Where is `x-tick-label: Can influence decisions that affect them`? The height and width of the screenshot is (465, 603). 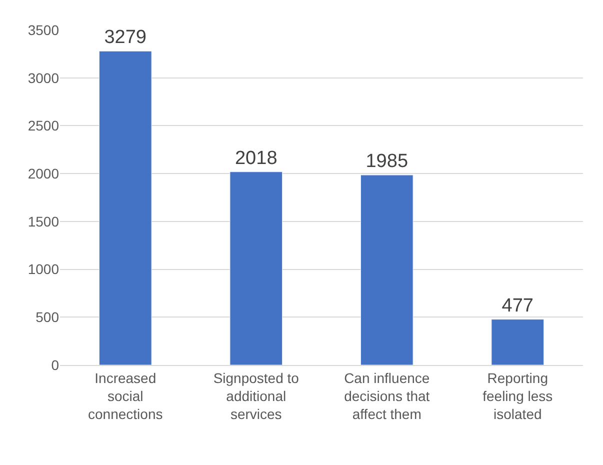
x-tick-label: Can influence decisions that affect them is located at coordinates (387, 396).